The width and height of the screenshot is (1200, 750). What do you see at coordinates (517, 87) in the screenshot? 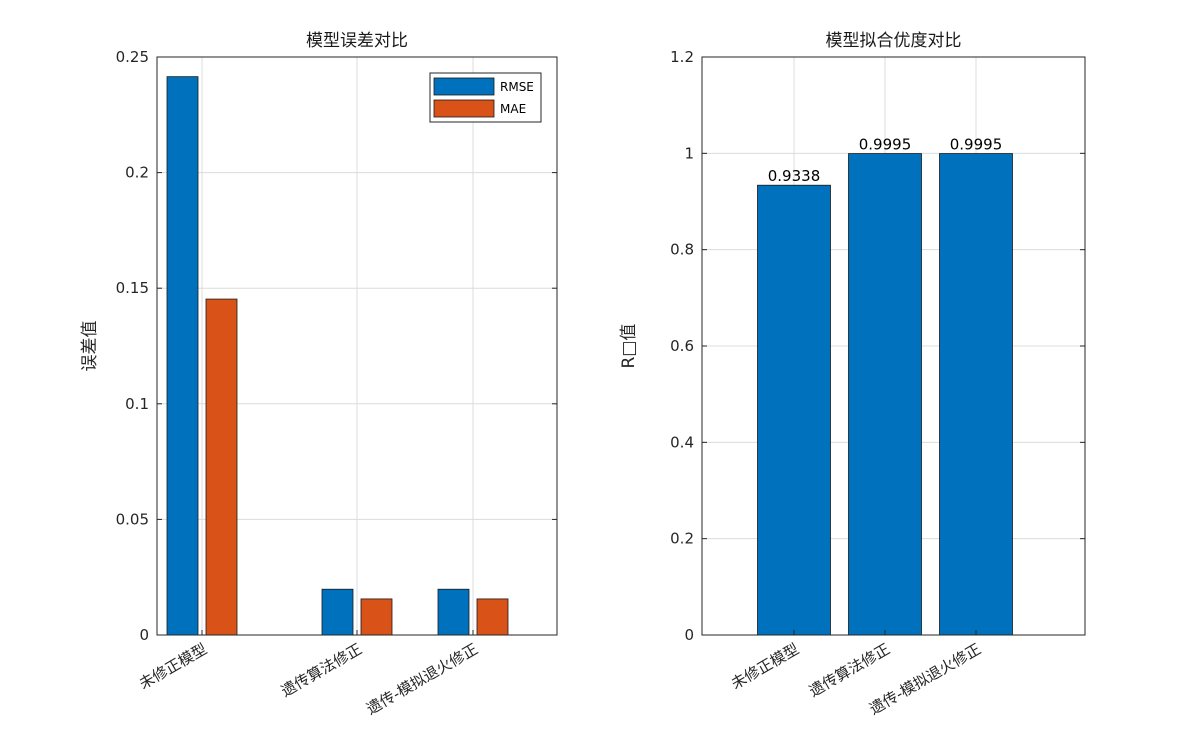
I see `legend-label: RMSE` at bounding box center [517, 87].